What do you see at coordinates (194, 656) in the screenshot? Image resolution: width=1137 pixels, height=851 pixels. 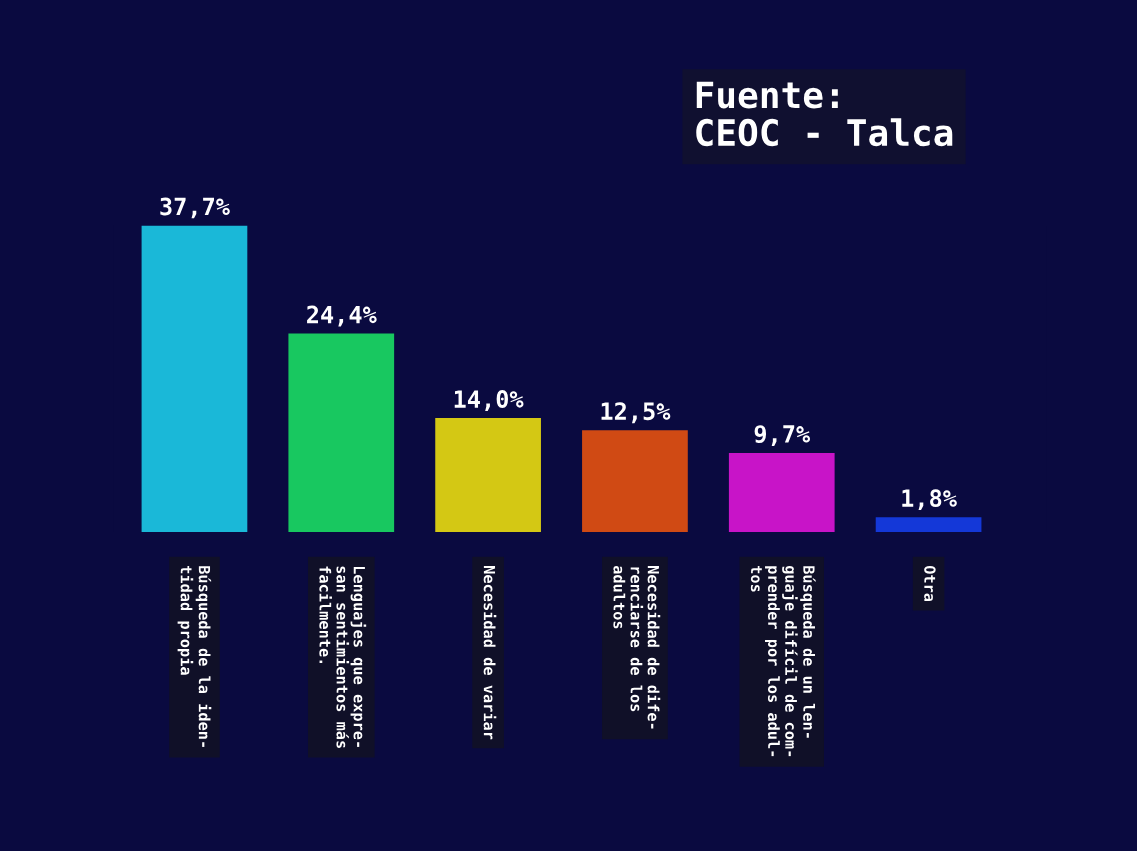 I see `x-tick-label: Búsqueda de la iden- tidad propia` at bounding box center [194, 656].